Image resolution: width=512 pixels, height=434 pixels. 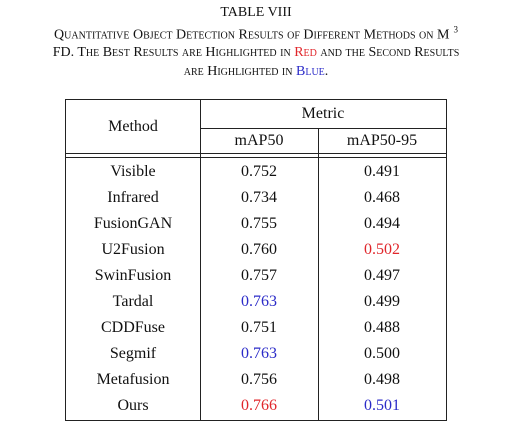 I want to click on header-cell: Metric, so click(x=323, y=113).